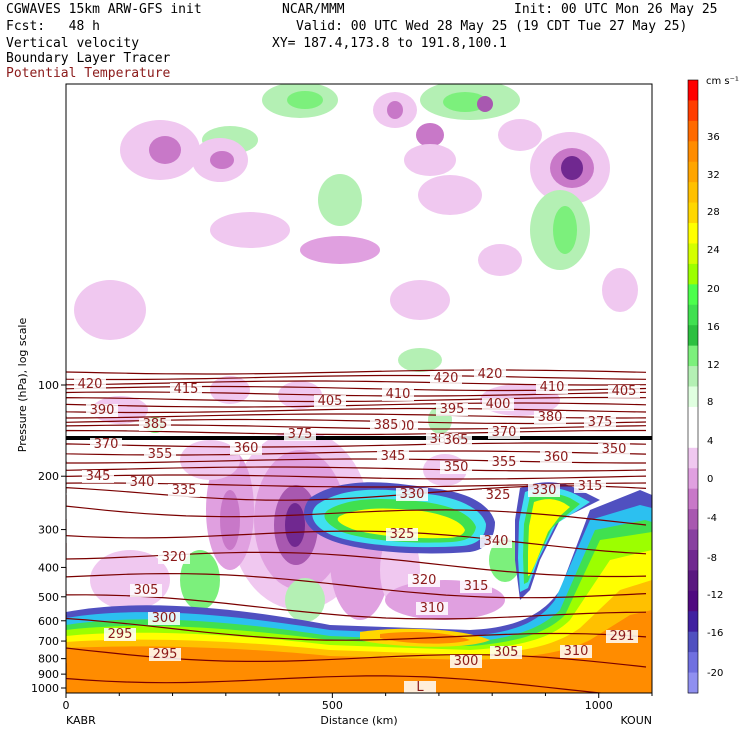 This screenshot has height=740, width=740. Describe the element at coordinates (45, 688) in the screenshot. I see `y-tick-label: 1000` at that location.